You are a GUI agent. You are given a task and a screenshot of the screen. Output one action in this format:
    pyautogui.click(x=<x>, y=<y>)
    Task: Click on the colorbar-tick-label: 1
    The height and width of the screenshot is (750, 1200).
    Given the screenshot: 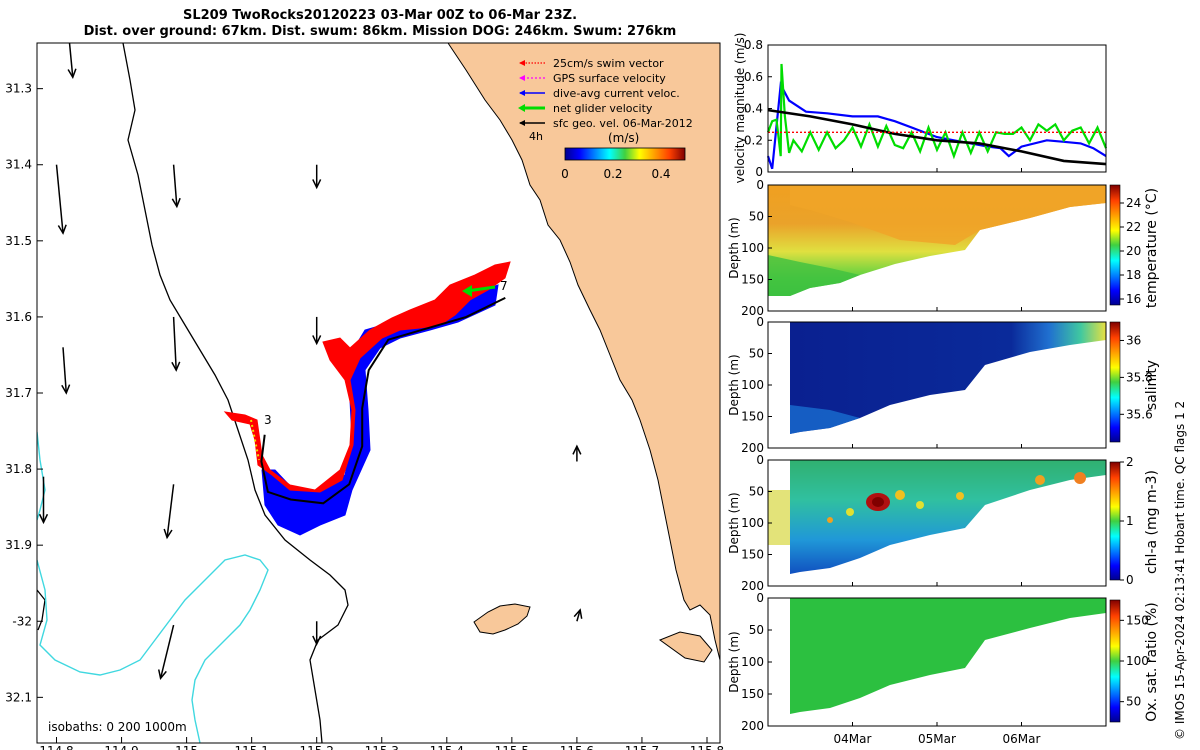 What is the action you would take?
    pyautogui.click(x=1130, y=521)
    